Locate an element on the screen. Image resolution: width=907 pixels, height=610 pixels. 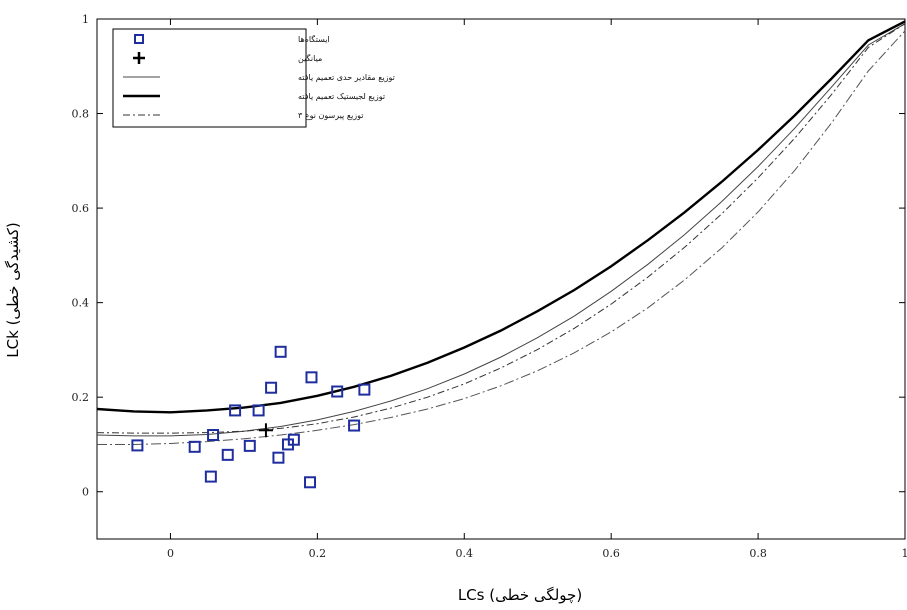
y-tick-label: 0 is located at coordinates (85, 492).